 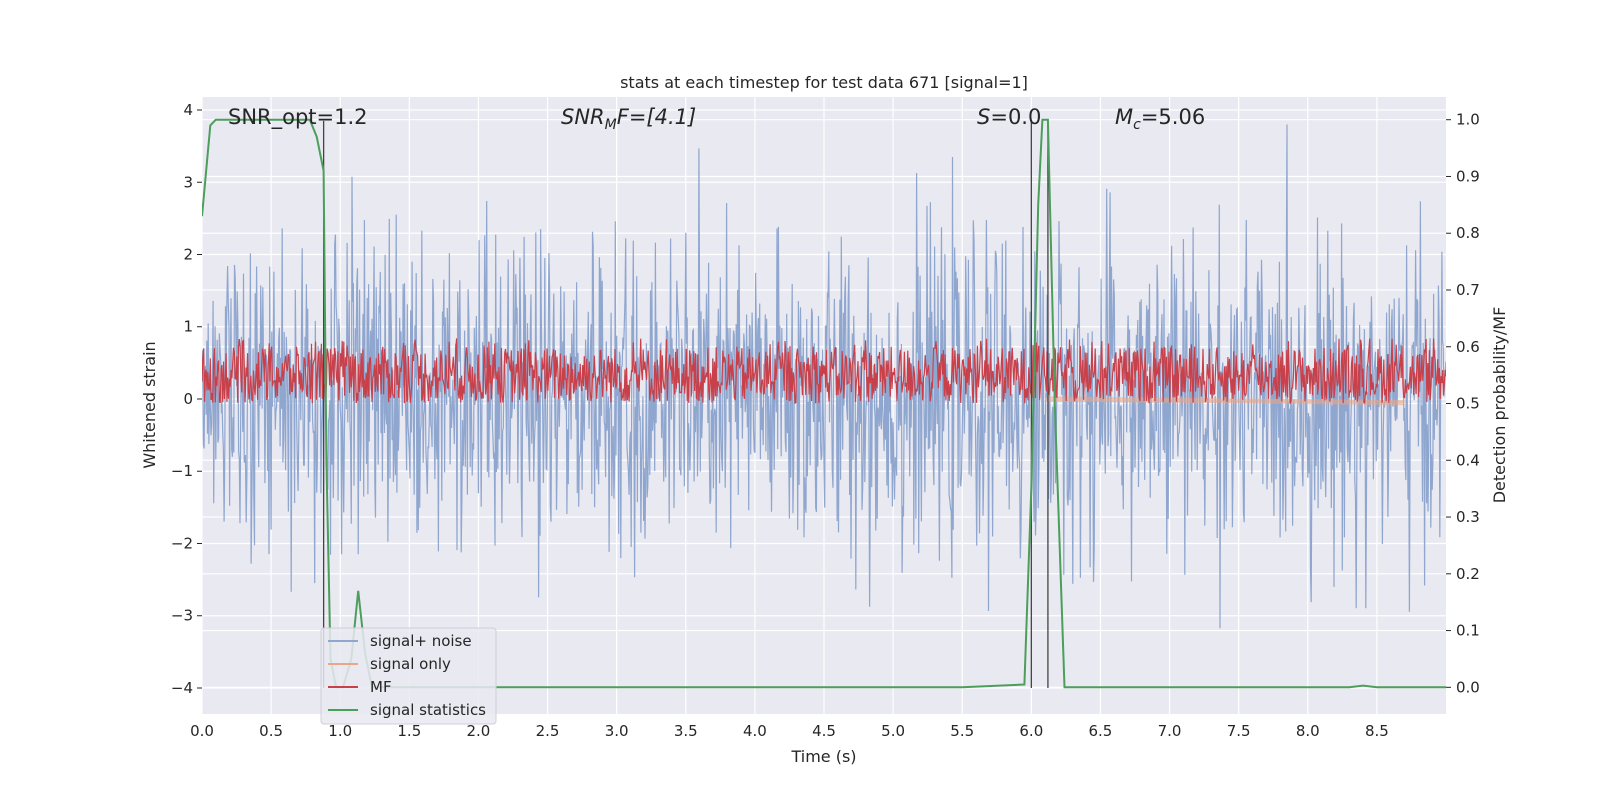 I want to click on x-tick-label: 7.5, so click(x=1239, y=731).